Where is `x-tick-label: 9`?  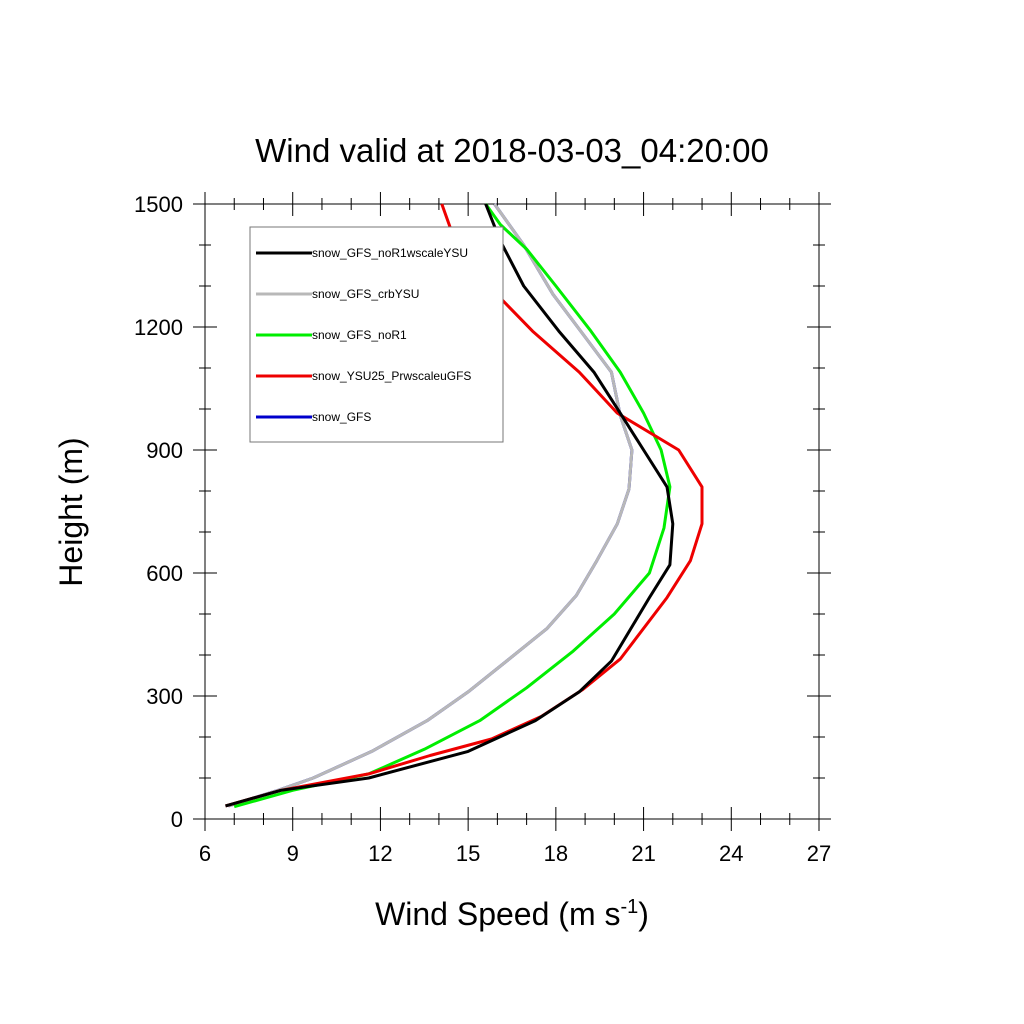
x-tick-label: 9 is located at coordinates (293, 853).